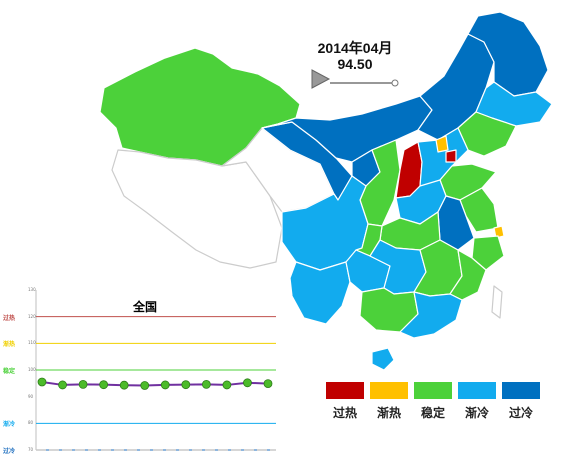  What do you see at coordinates (9, 451) in the screenshot?
I see `band-label-4: 过冷` at bounding box center [9, 451].